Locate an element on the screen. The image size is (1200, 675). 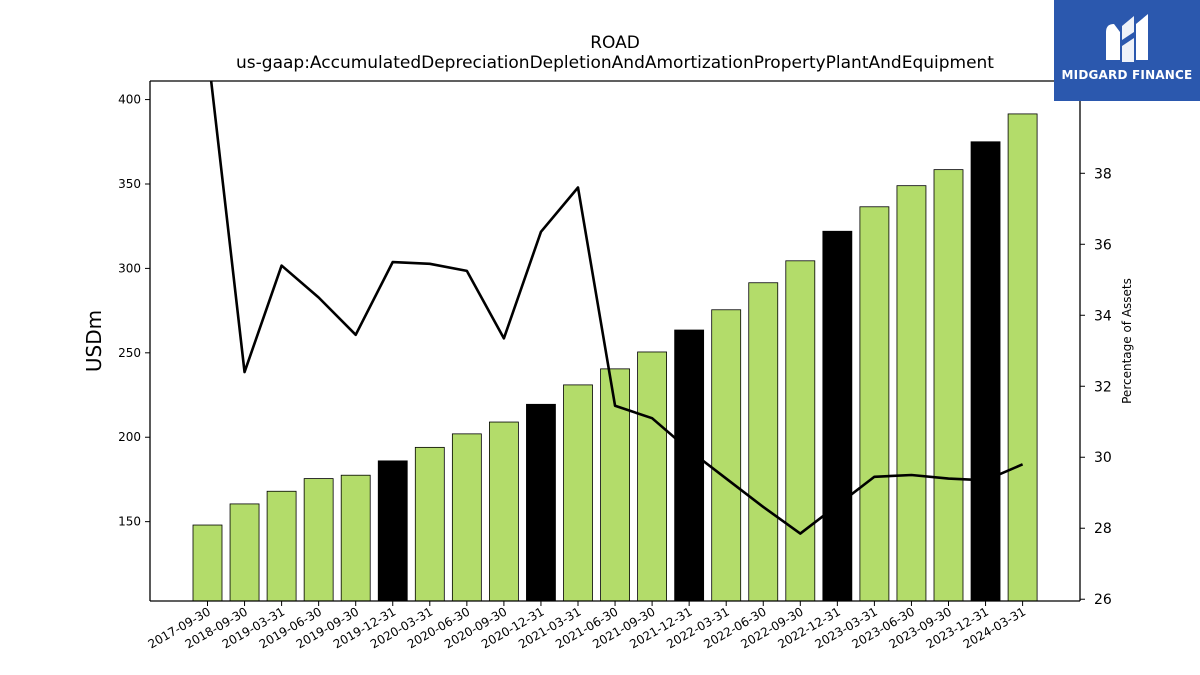
y-tick-label: 200 is located at coordinates (129, 437).